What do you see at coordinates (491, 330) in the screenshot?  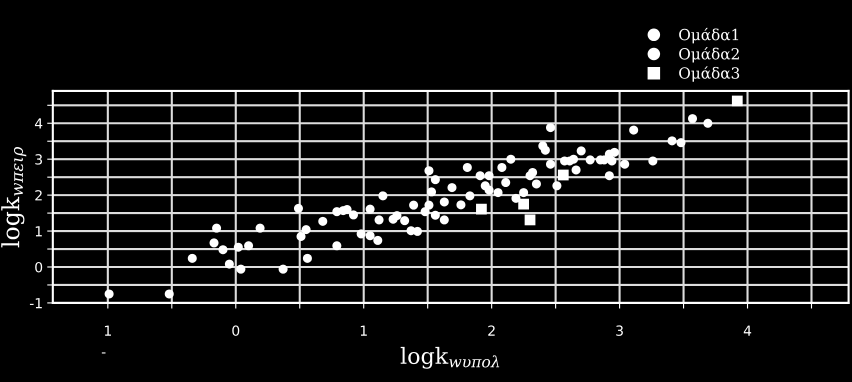 I see `x-tick-label: 2` at bounding box center [491, 330].